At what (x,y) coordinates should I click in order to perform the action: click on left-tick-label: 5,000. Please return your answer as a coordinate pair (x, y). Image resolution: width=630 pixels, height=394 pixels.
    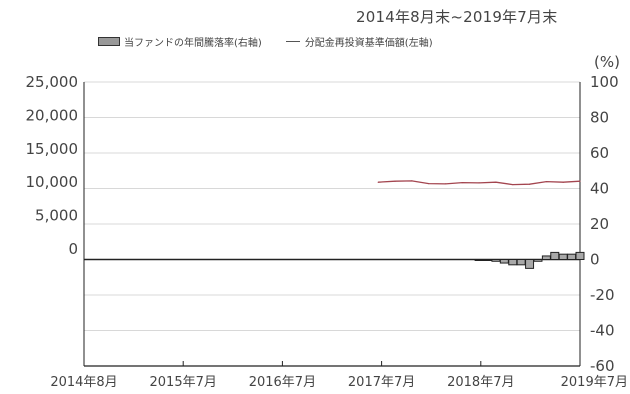
    Looking at the image, I should click on (56, 216).